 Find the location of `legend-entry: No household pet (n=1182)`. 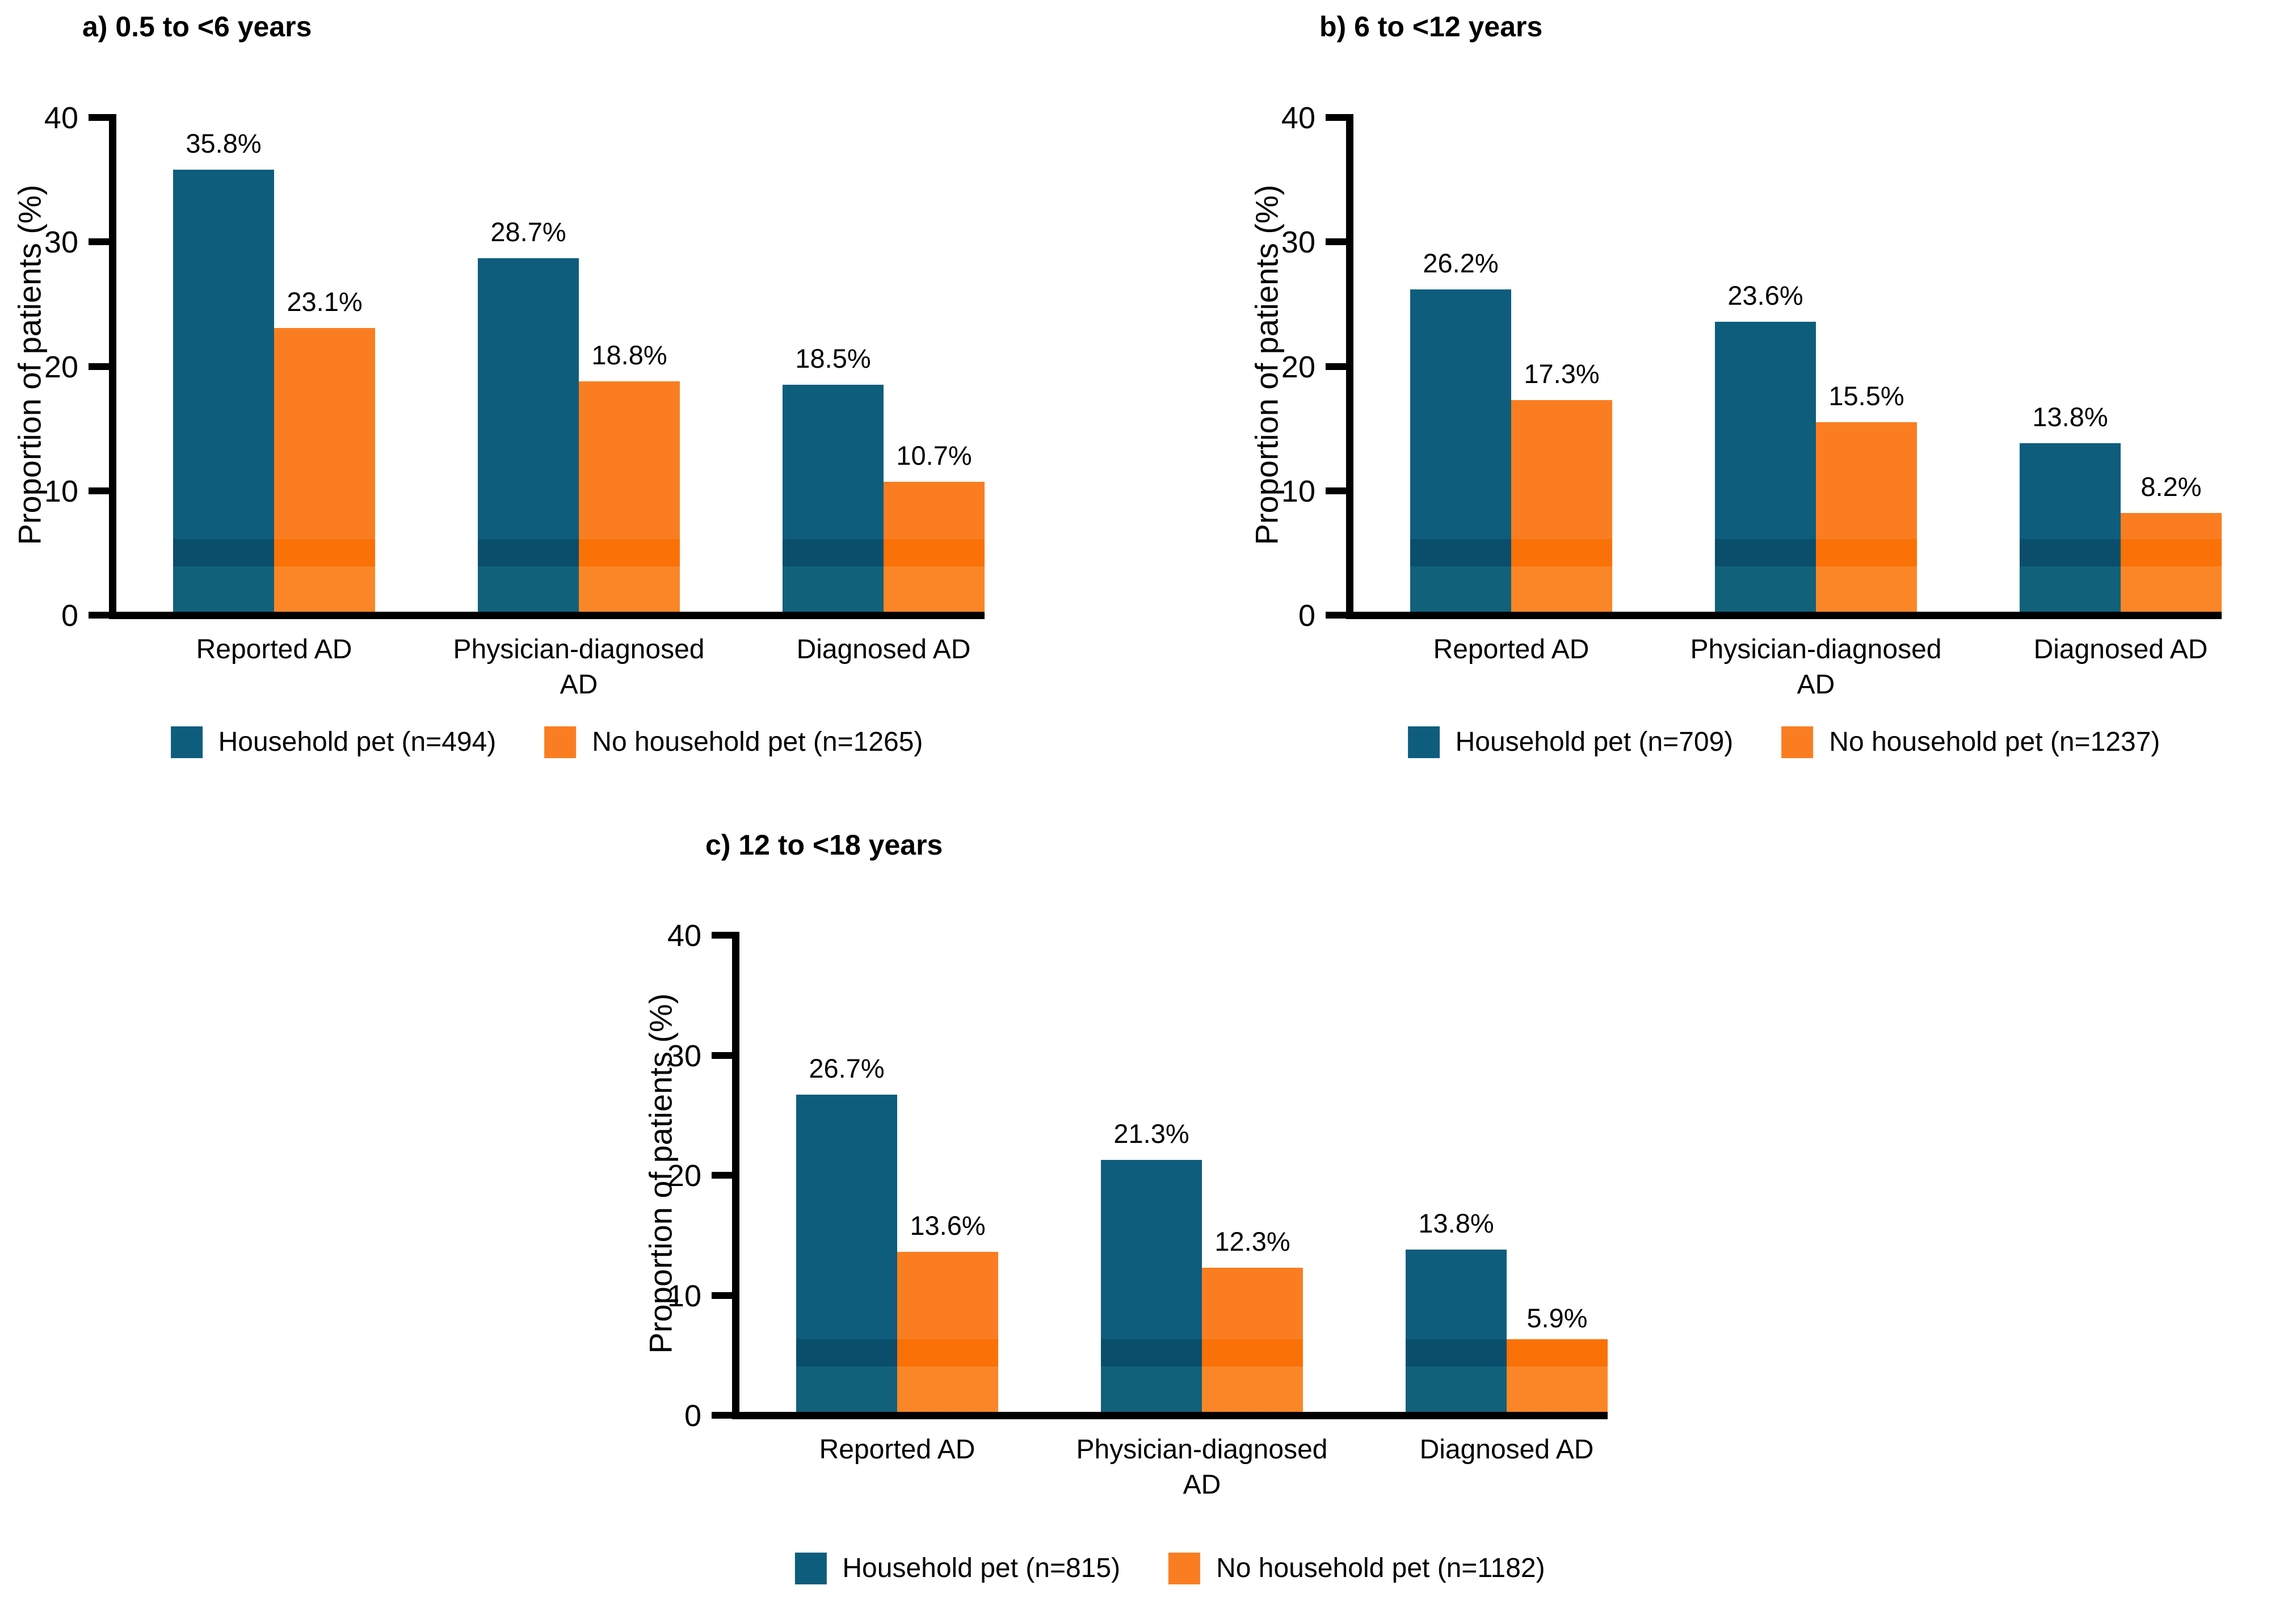

legend-entry: No household pet (n=1182) is located at coordinates (1357, 1569).